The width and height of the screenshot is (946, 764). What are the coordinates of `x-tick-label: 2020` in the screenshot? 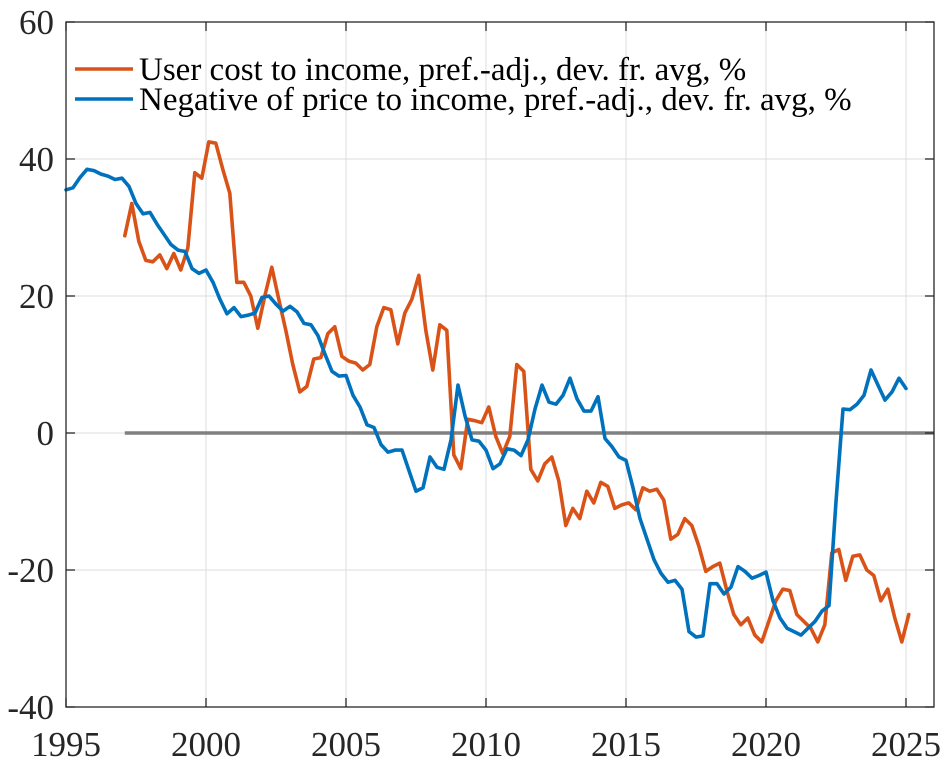 It's located at (766, 744).